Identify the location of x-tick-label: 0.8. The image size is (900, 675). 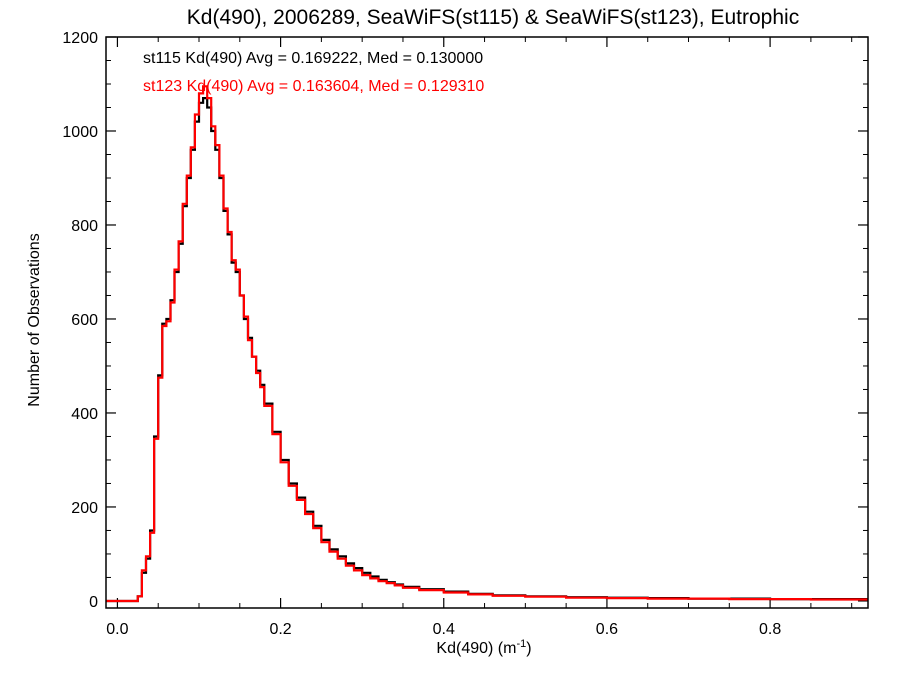
(770, 629).